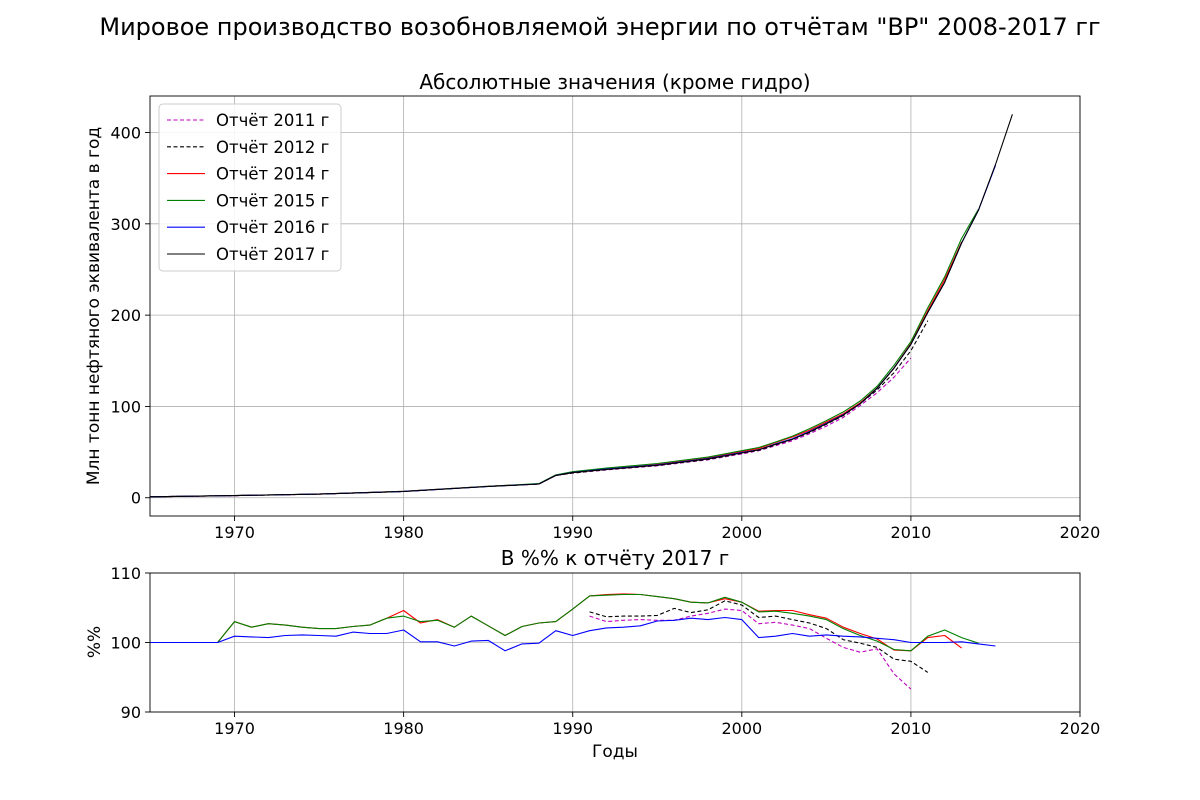 Image resolution: width=1200 pixels, height=800 pixels. I want to click on legend-label-4: Отчёт 2015 г, so click(272, 200).